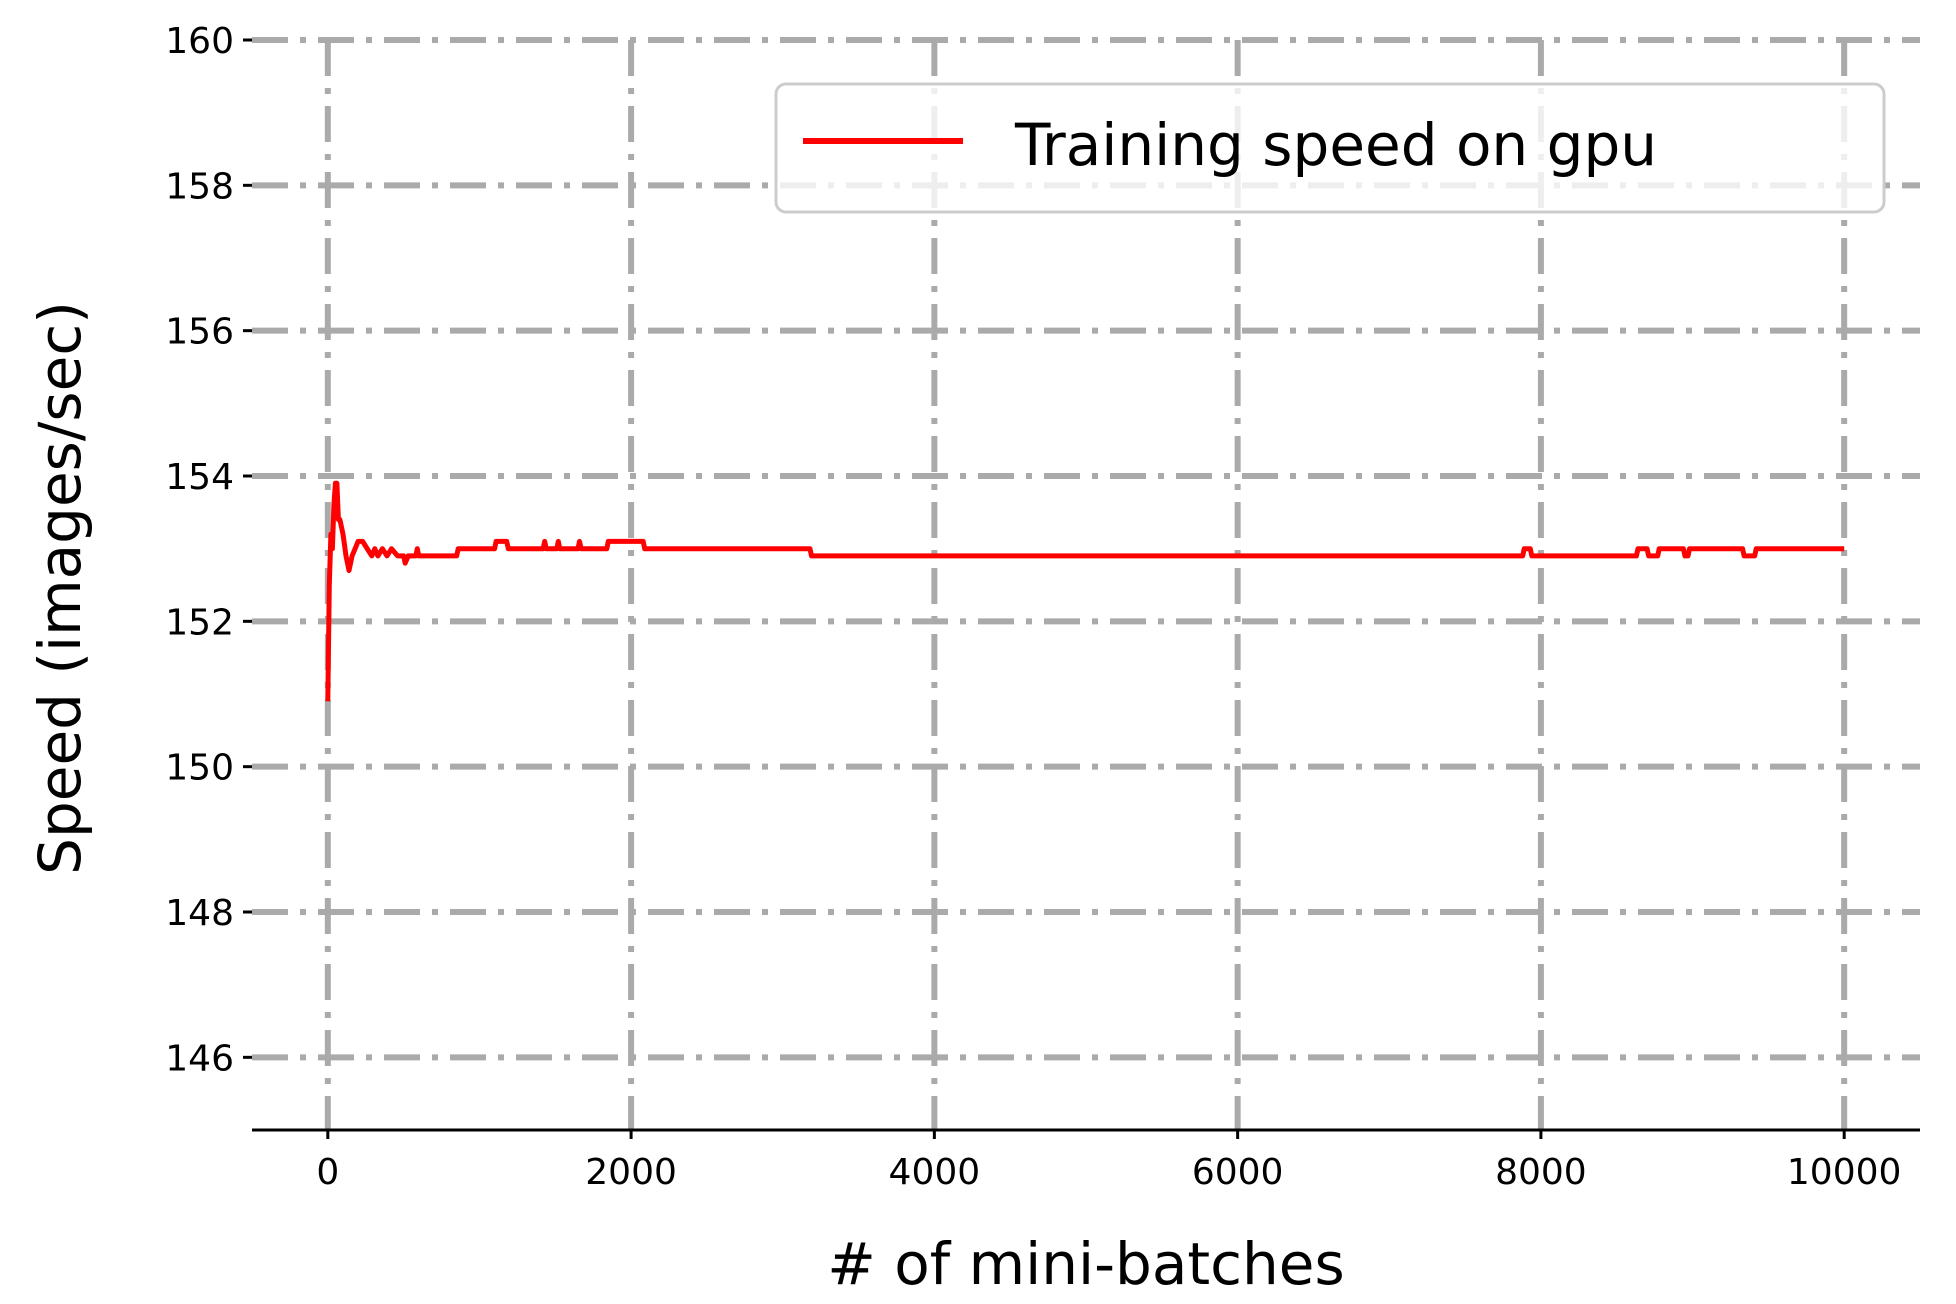  Describe the element at coordinates (199, 41) in the screenshot. I see `y-tick-label: 160` at that location.